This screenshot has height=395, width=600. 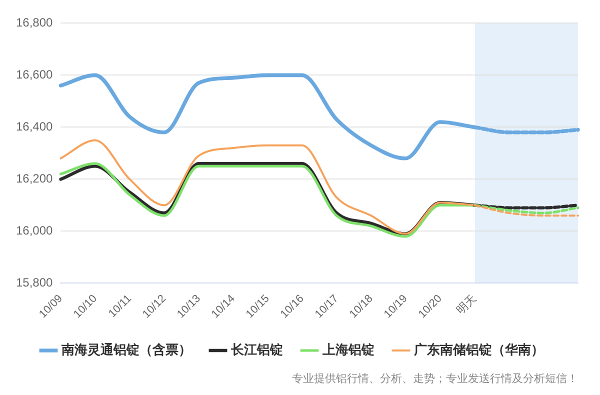 I want to click on legend-label: 广东南储铝锭（华南）, so click(x=478, y=350).